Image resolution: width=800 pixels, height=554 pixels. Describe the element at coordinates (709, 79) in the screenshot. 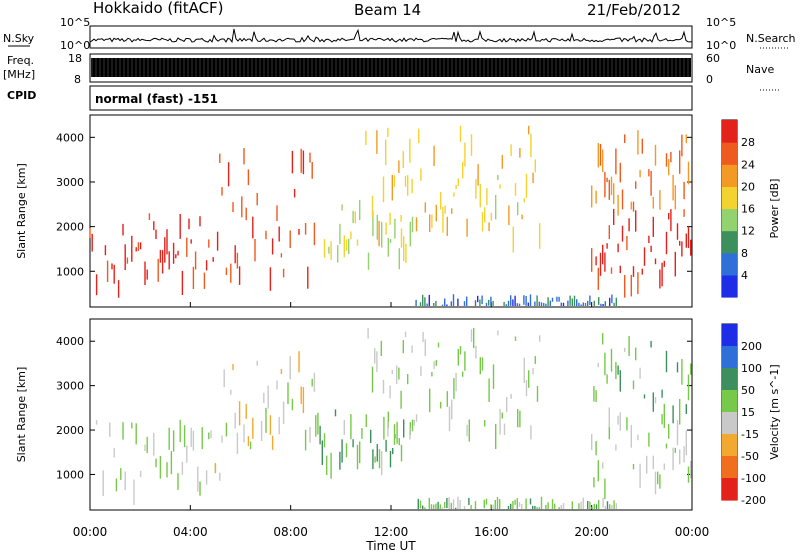

I see `freq-tick-right-low: 0` at that location.